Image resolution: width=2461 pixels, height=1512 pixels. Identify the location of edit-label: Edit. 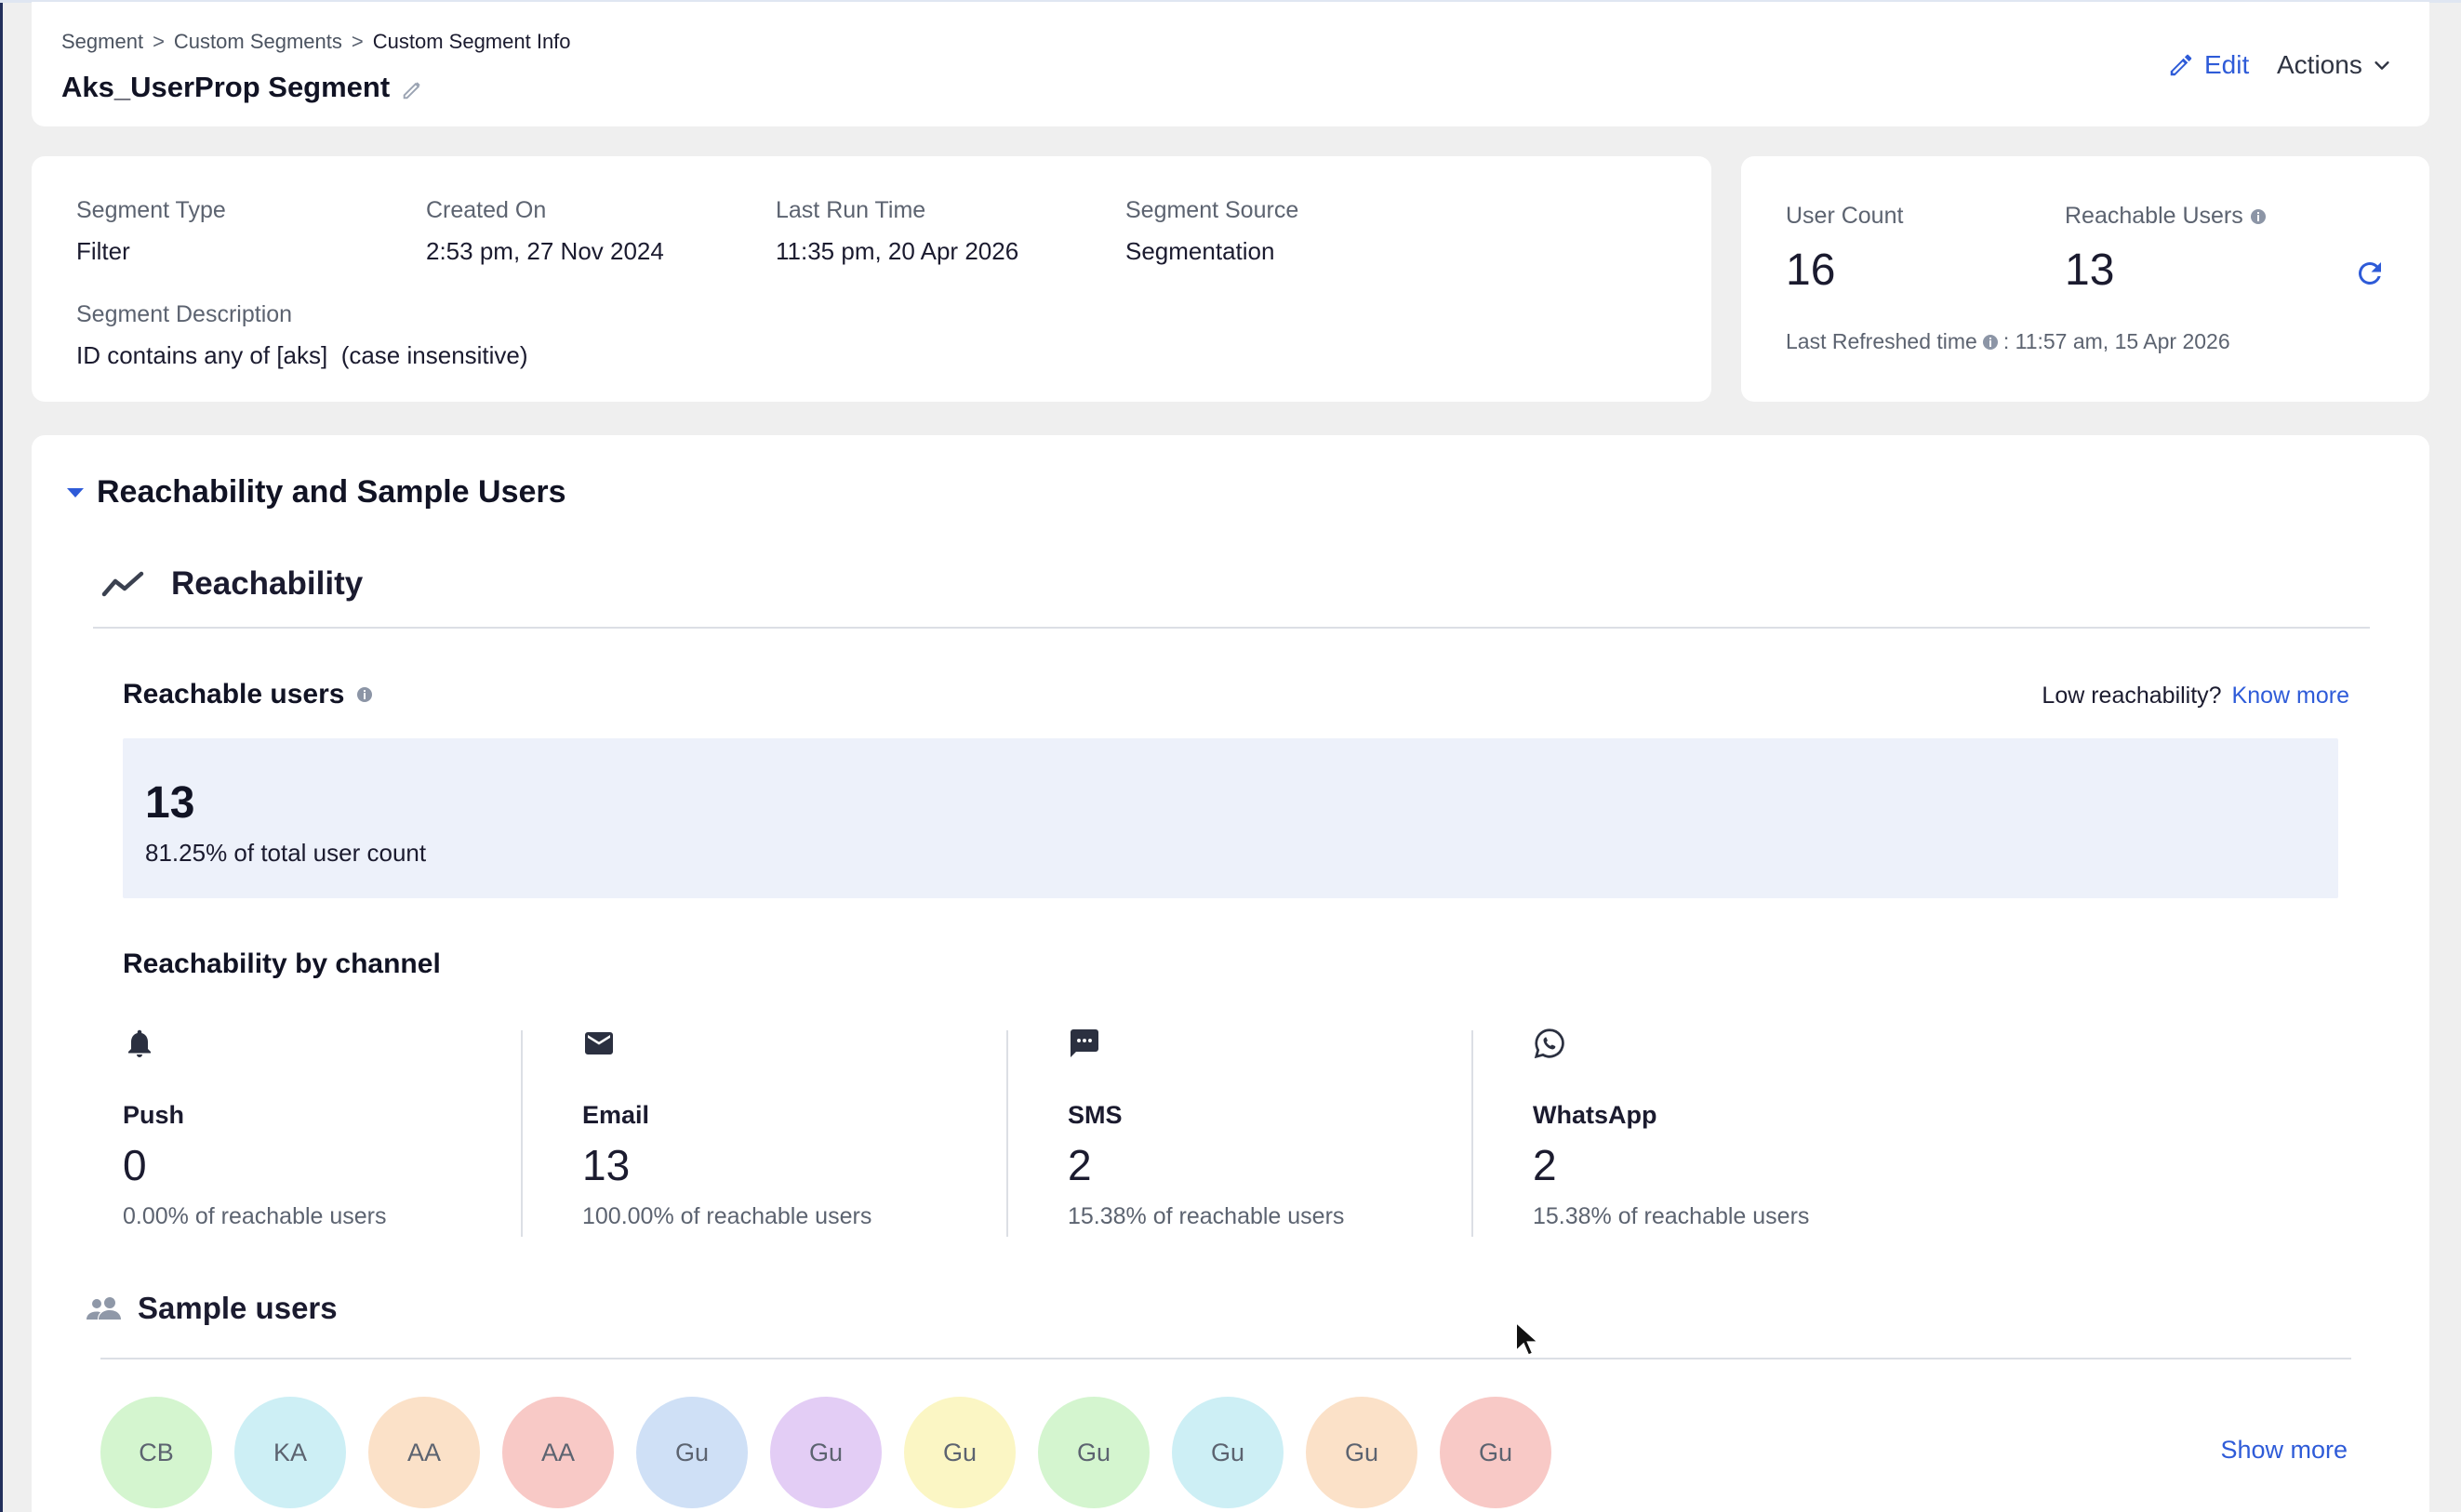
(2227, 64).